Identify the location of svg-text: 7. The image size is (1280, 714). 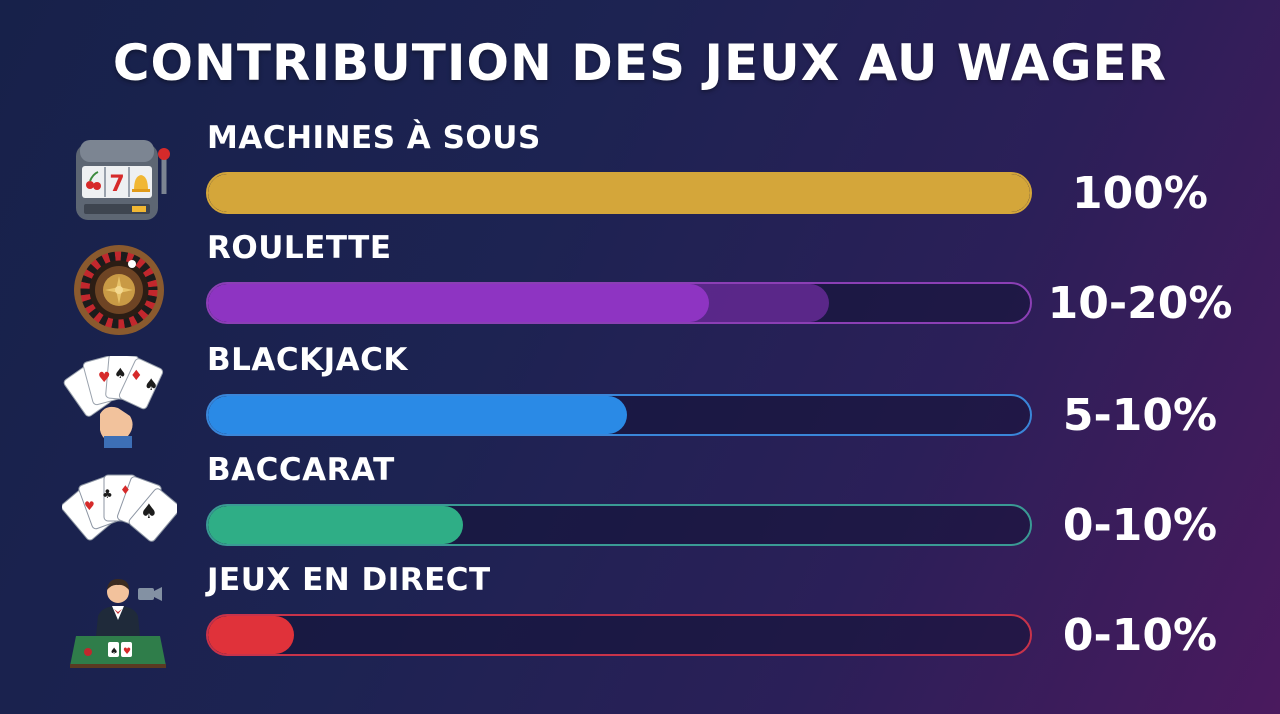
(116, 184).